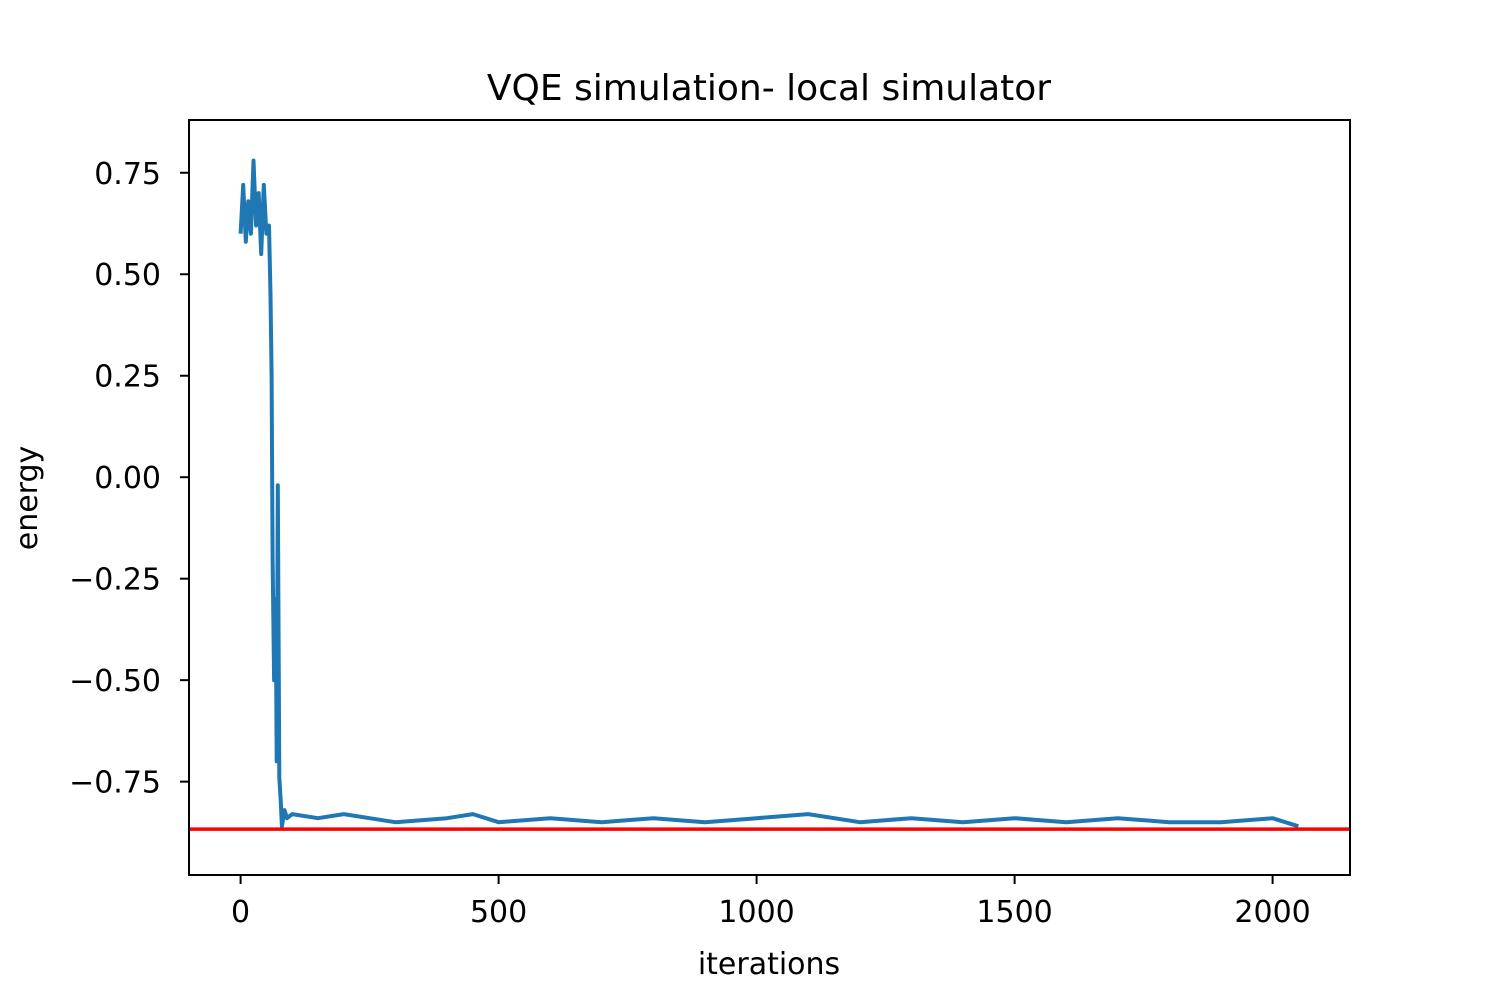  What do you see at coordinates (498, 912) in the screenshot?
I see `x-tick-label: 500` at bounding box center [498, 912].